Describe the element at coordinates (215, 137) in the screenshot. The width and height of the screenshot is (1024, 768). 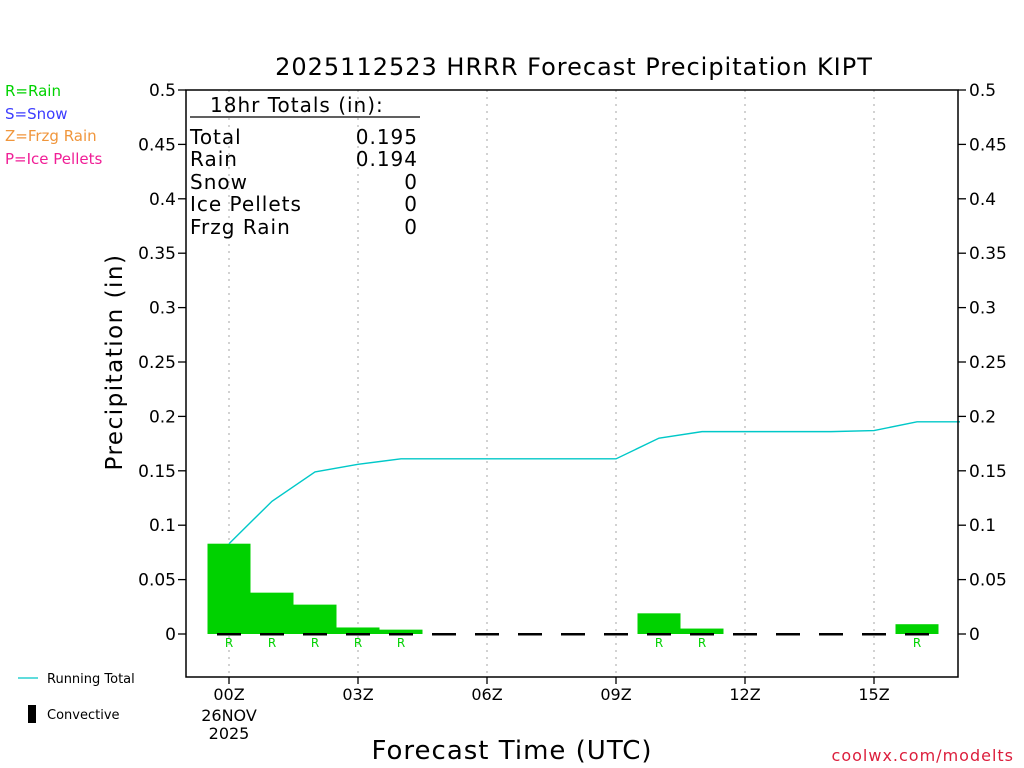
I see `totals-label-total: Total` at that location.